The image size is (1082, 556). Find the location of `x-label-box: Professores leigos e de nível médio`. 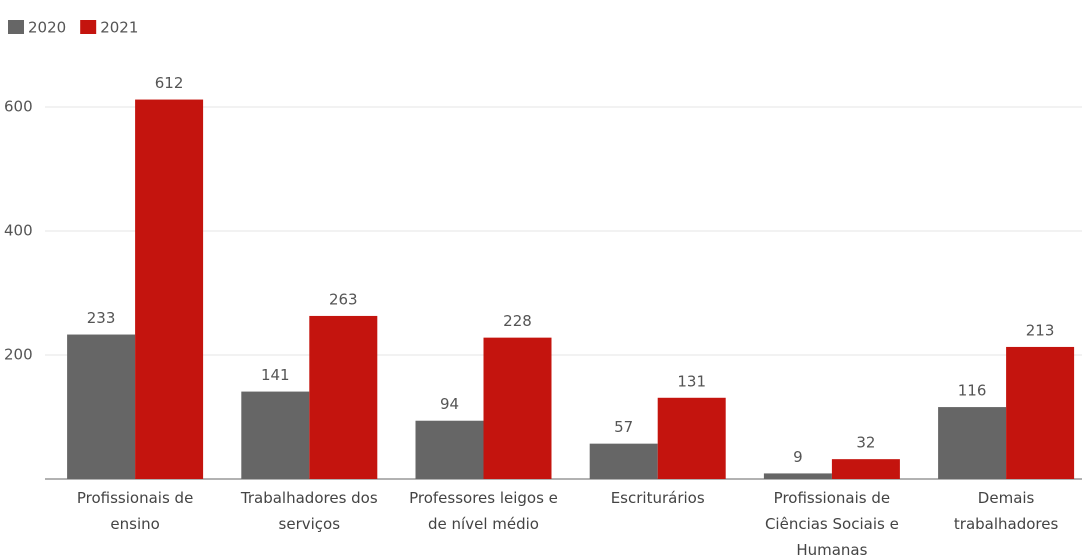

x-label-box: Professores leigos e de nível médio is located at coordinates (483, 511).